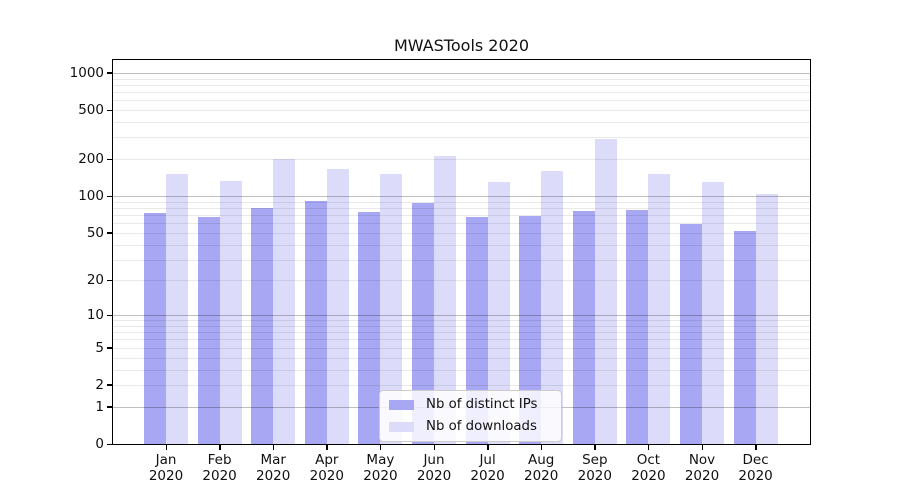 This screenshot has height=500, width=900. What do you see at coordinates (423, 323) in the screenshot?
I see `bar-distinct-ips-jun` at bounding box center [423, 323].